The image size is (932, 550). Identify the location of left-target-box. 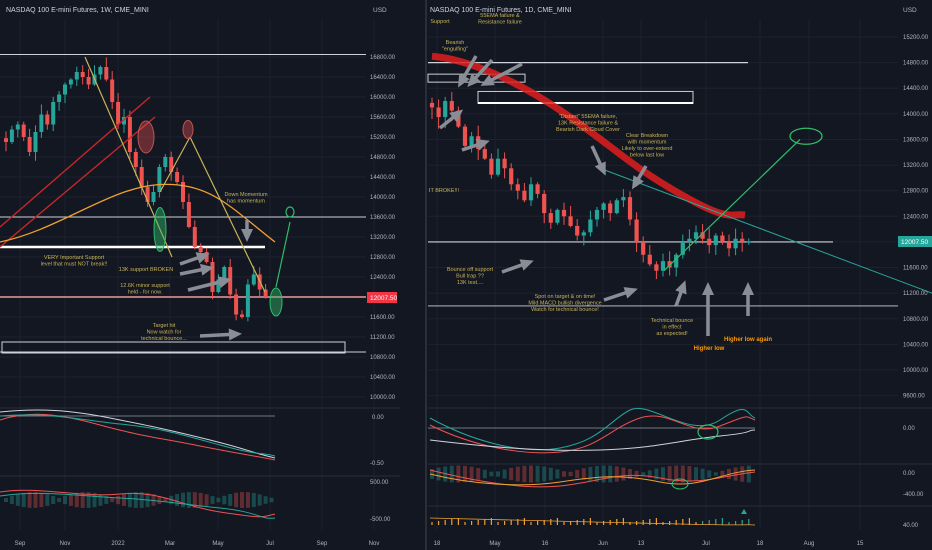
(173, 347).